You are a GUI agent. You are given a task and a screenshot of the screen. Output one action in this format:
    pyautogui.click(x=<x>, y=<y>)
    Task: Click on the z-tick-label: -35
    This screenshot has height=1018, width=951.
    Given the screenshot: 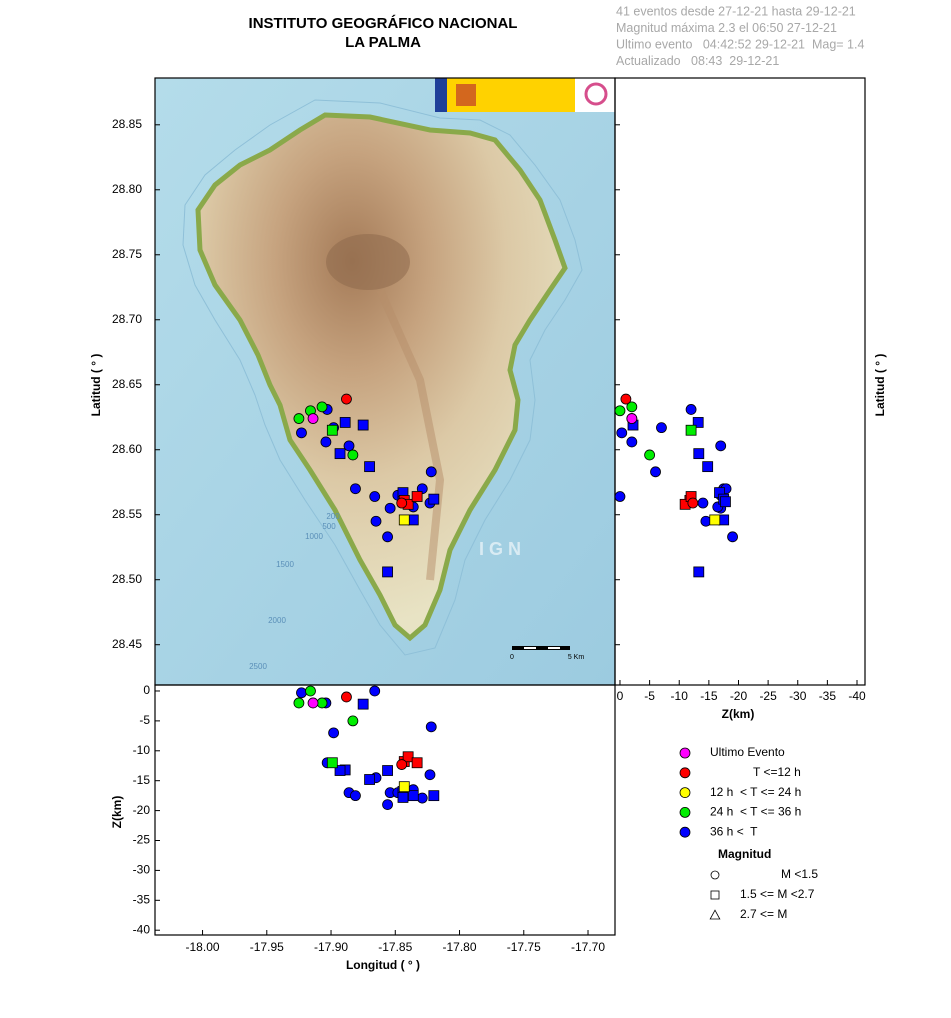 What is the action you would take?
    pyautogui.click(x=828, y=696)
    